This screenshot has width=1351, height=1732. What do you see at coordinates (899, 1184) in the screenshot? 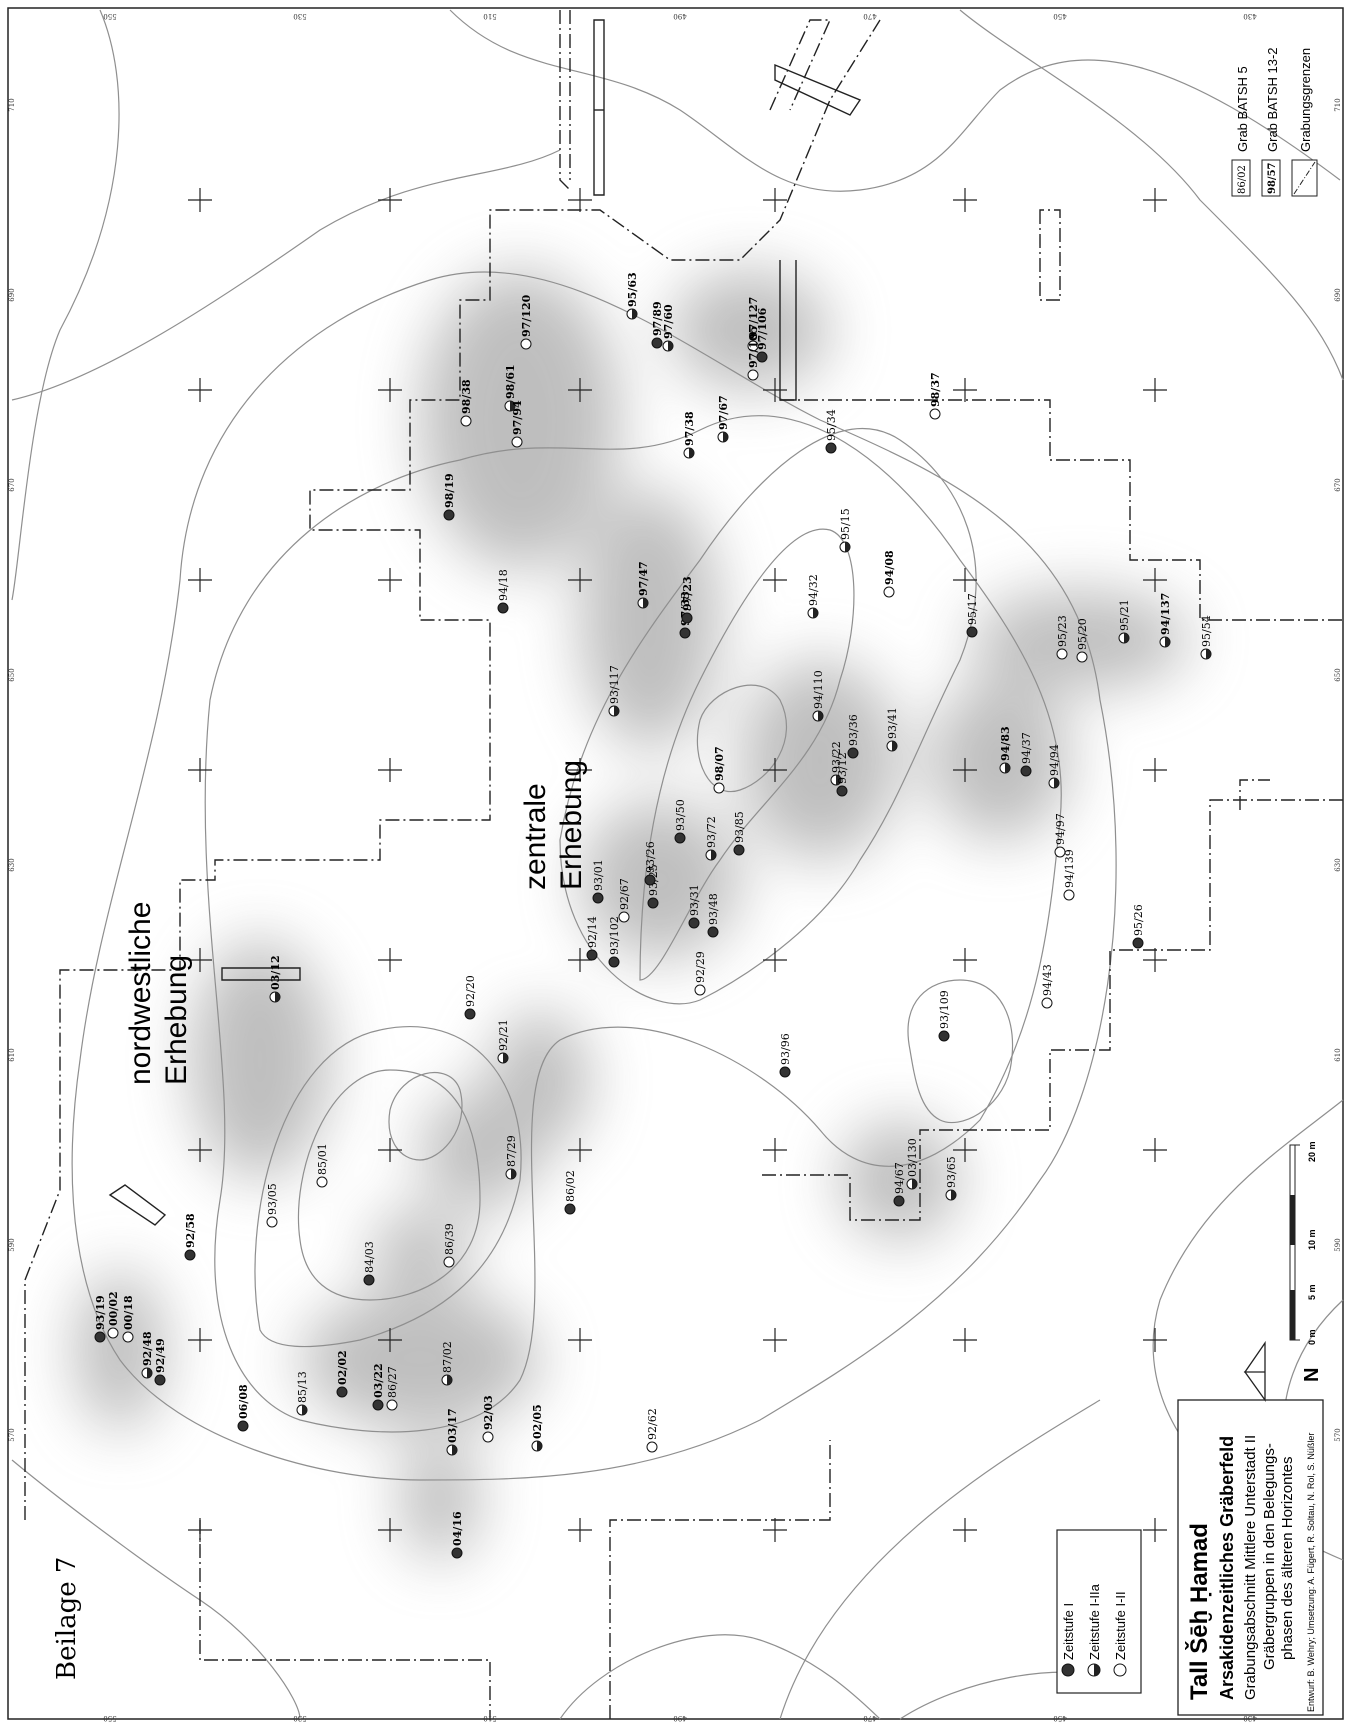
I see `grave-marker: 94/67` at bounding box center [899, 1184].